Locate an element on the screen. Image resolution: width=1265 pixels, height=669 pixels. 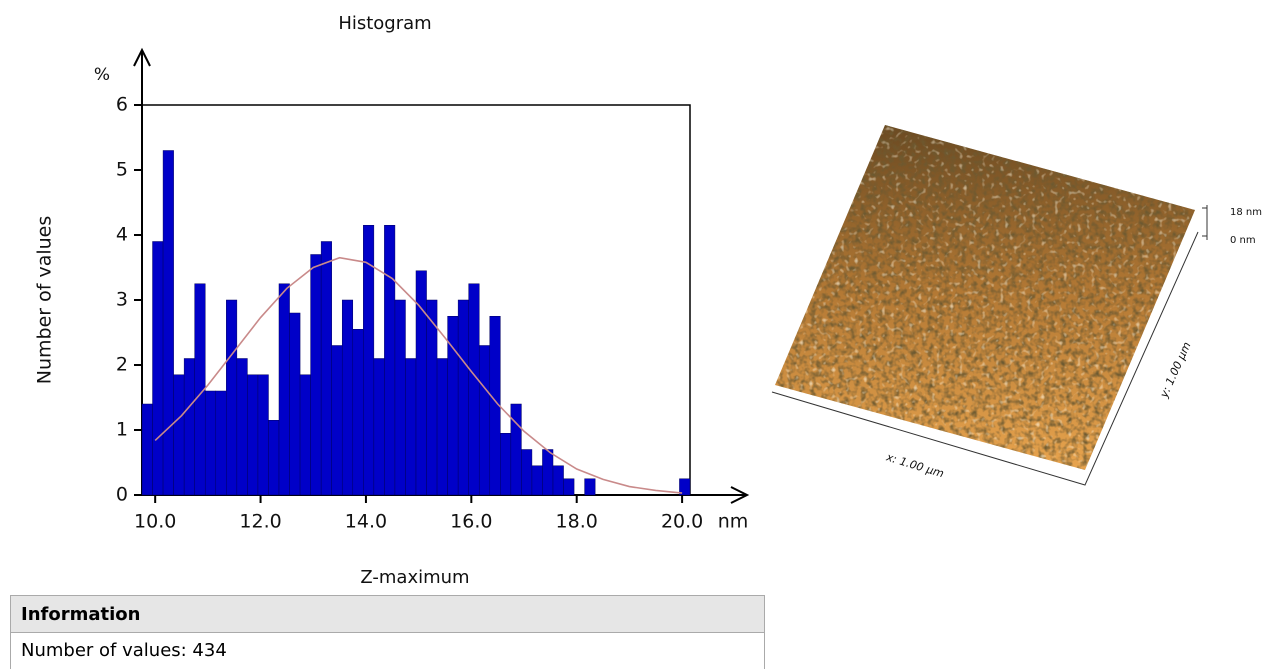
y-tick-label: 0 is located at coordinates (122, 495).